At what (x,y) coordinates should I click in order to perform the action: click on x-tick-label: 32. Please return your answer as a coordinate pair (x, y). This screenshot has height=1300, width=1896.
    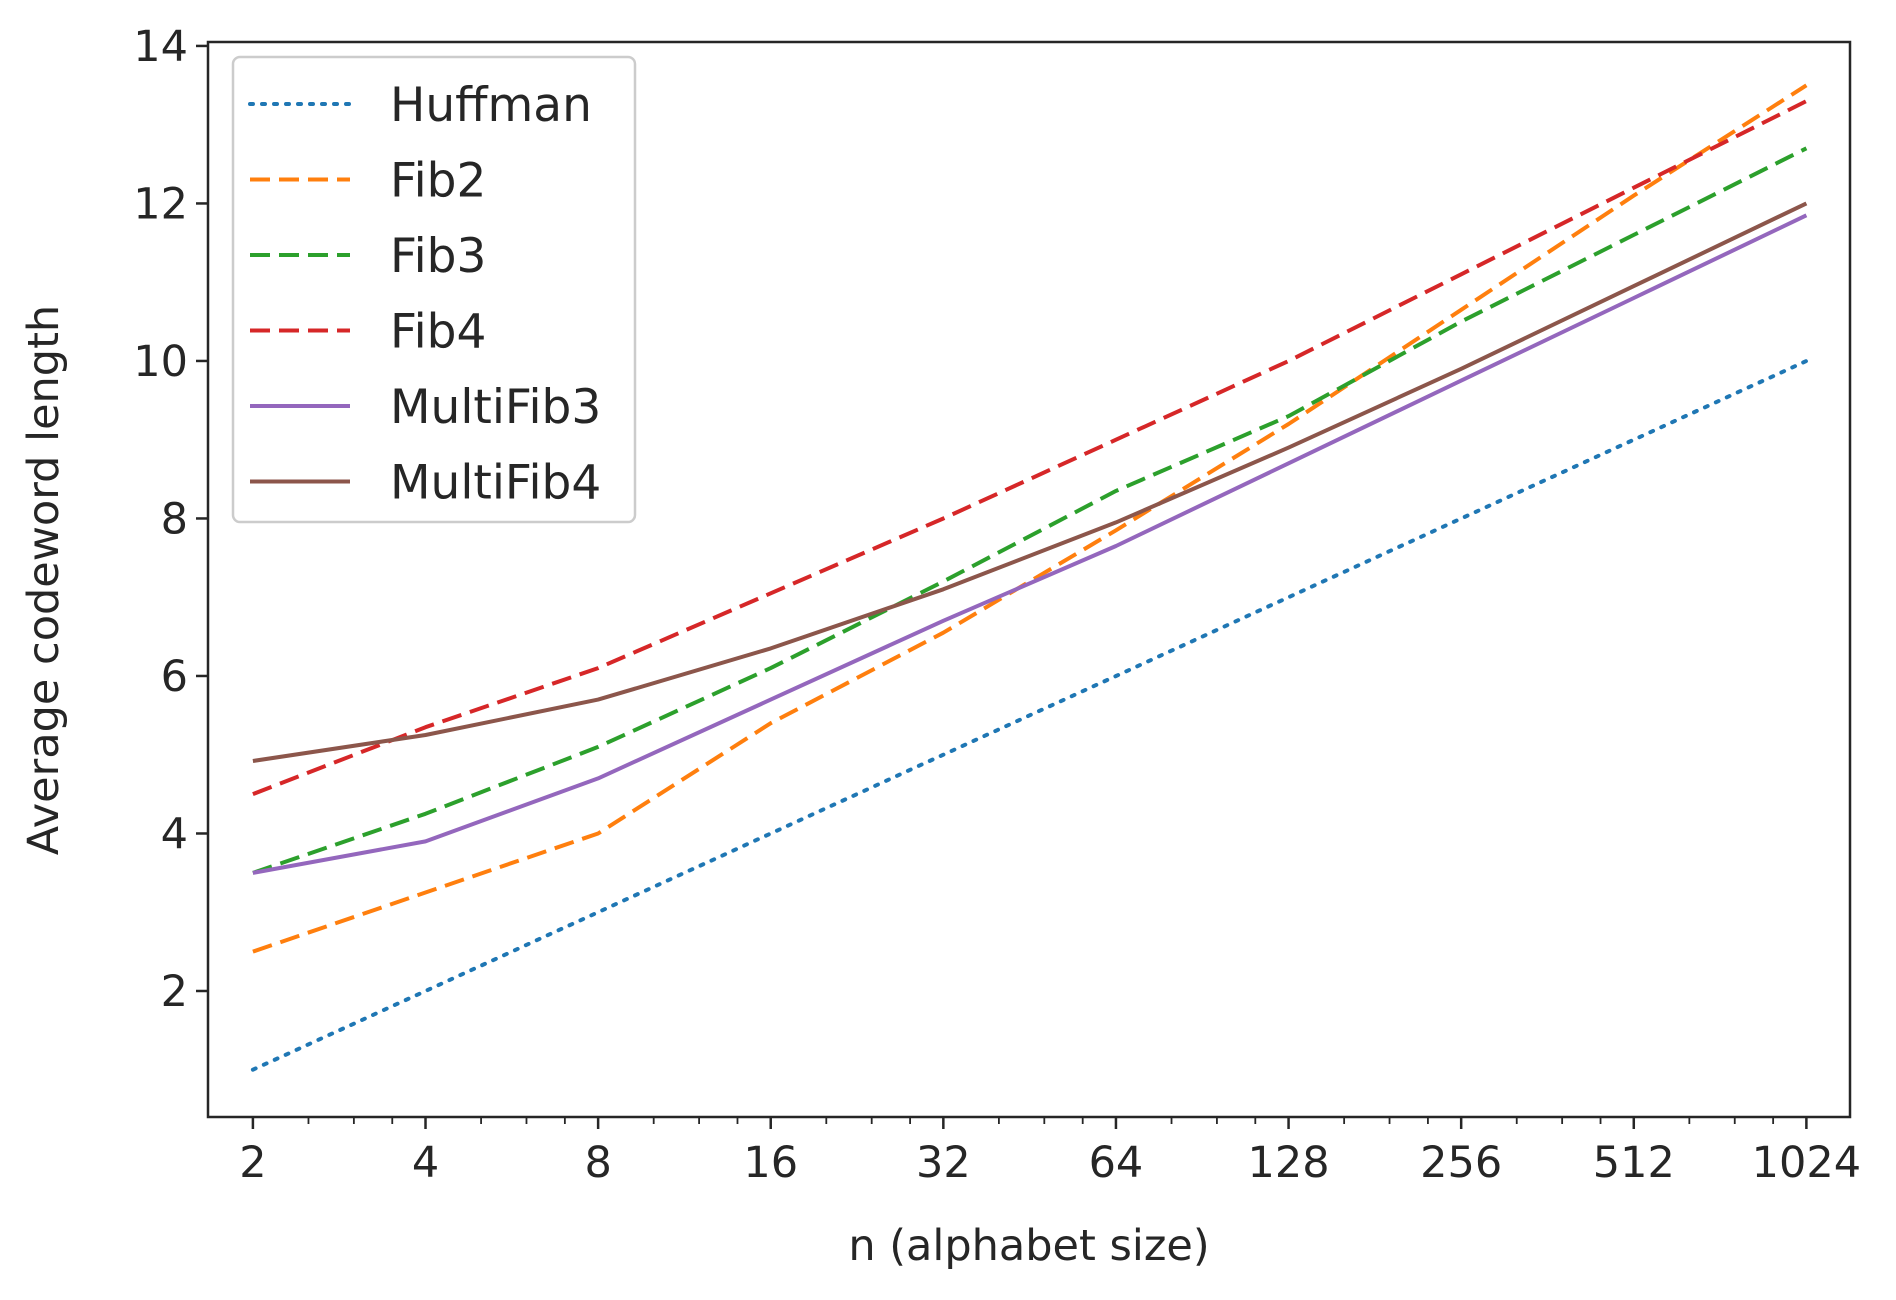
    Looking at the image, I should click on (943, 1163).